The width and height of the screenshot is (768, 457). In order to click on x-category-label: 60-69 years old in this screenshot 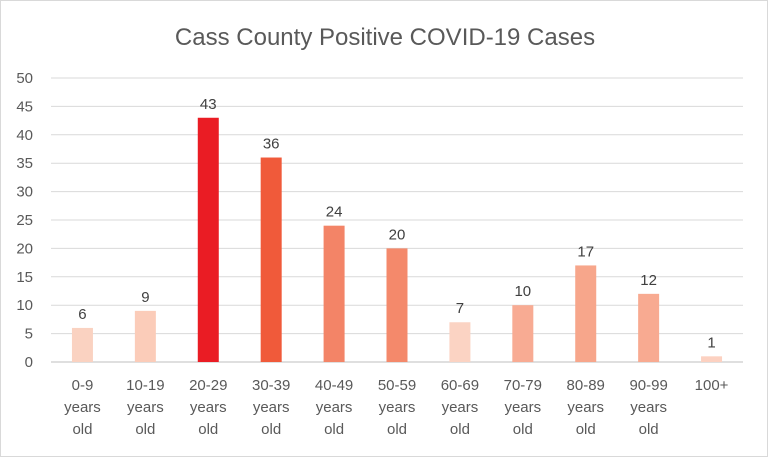, I will do `click(460, 407)`.